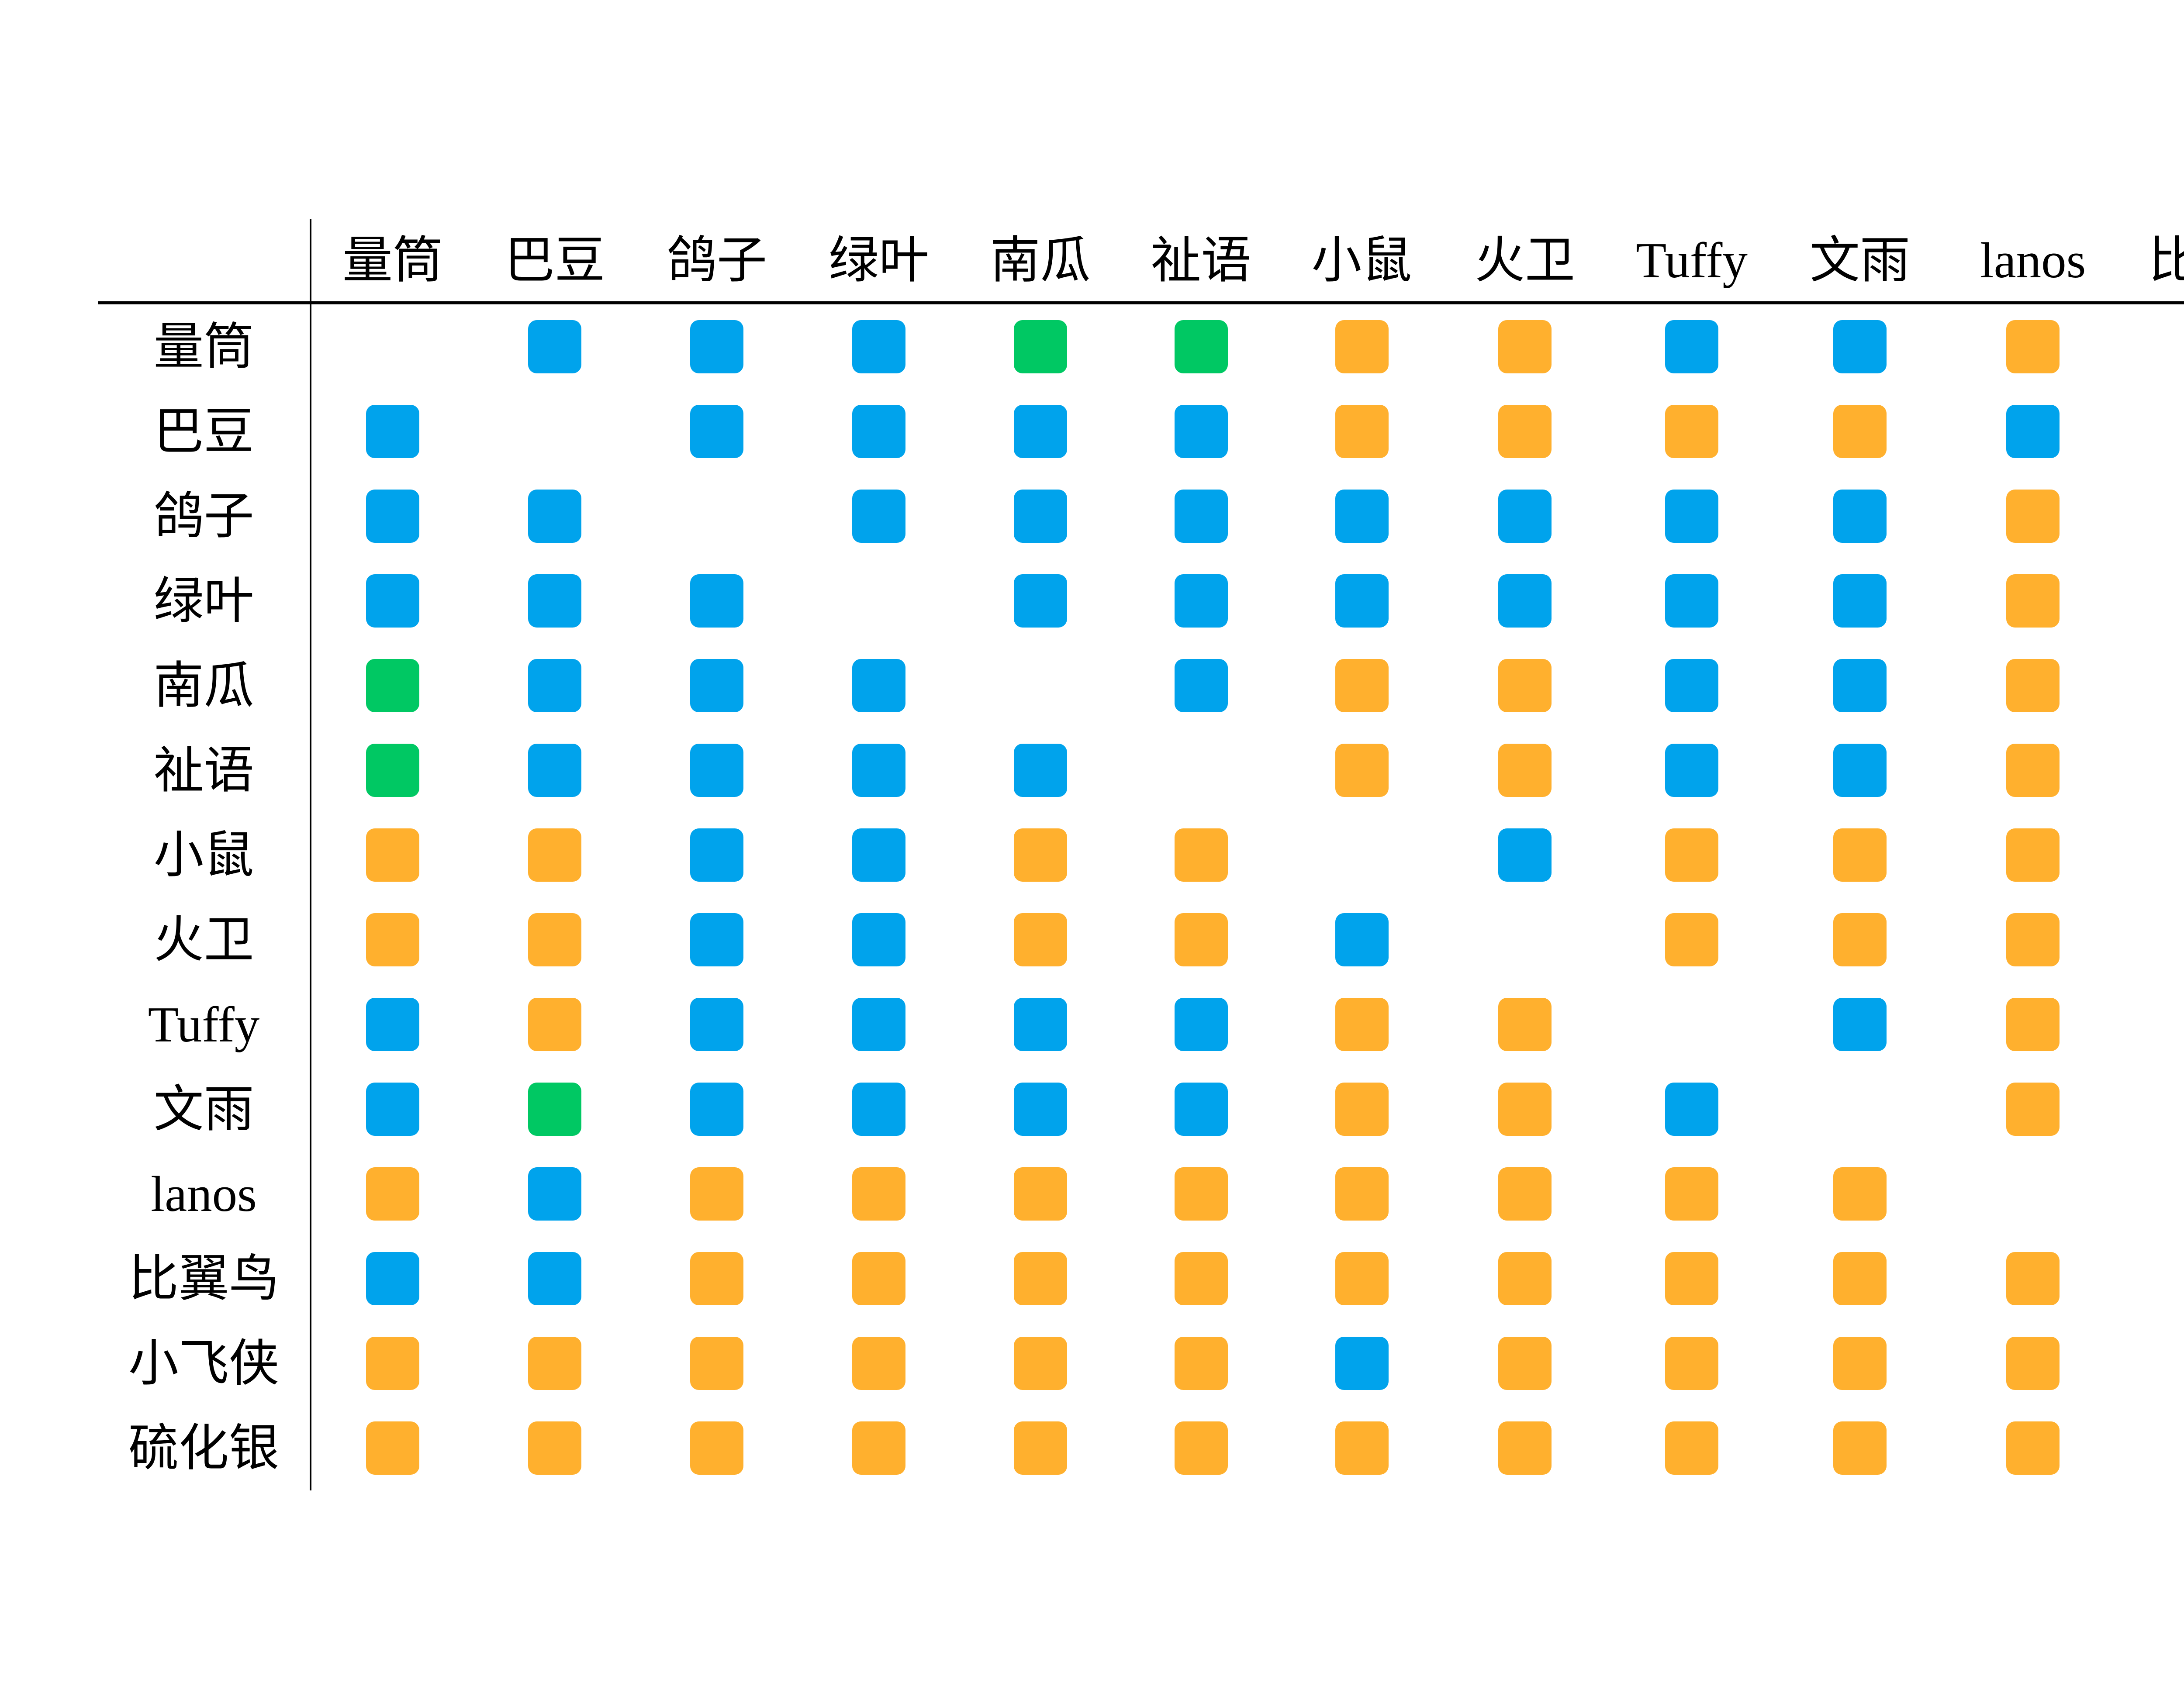 The height and width of the screenshot is (1690, 2184). I want to click on column-header-火卫: 火卫, so click(1524, 261).